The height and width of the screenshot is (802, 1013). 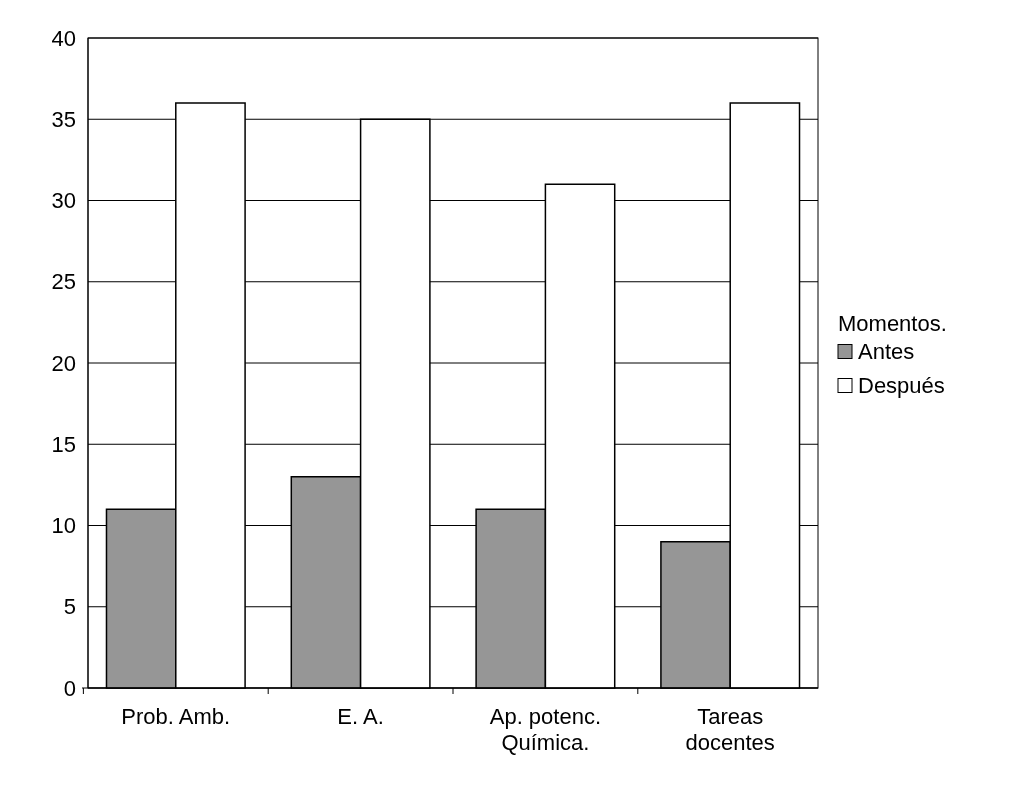 I want to click on y-tick-label: 25, so click(x=63, y=282).